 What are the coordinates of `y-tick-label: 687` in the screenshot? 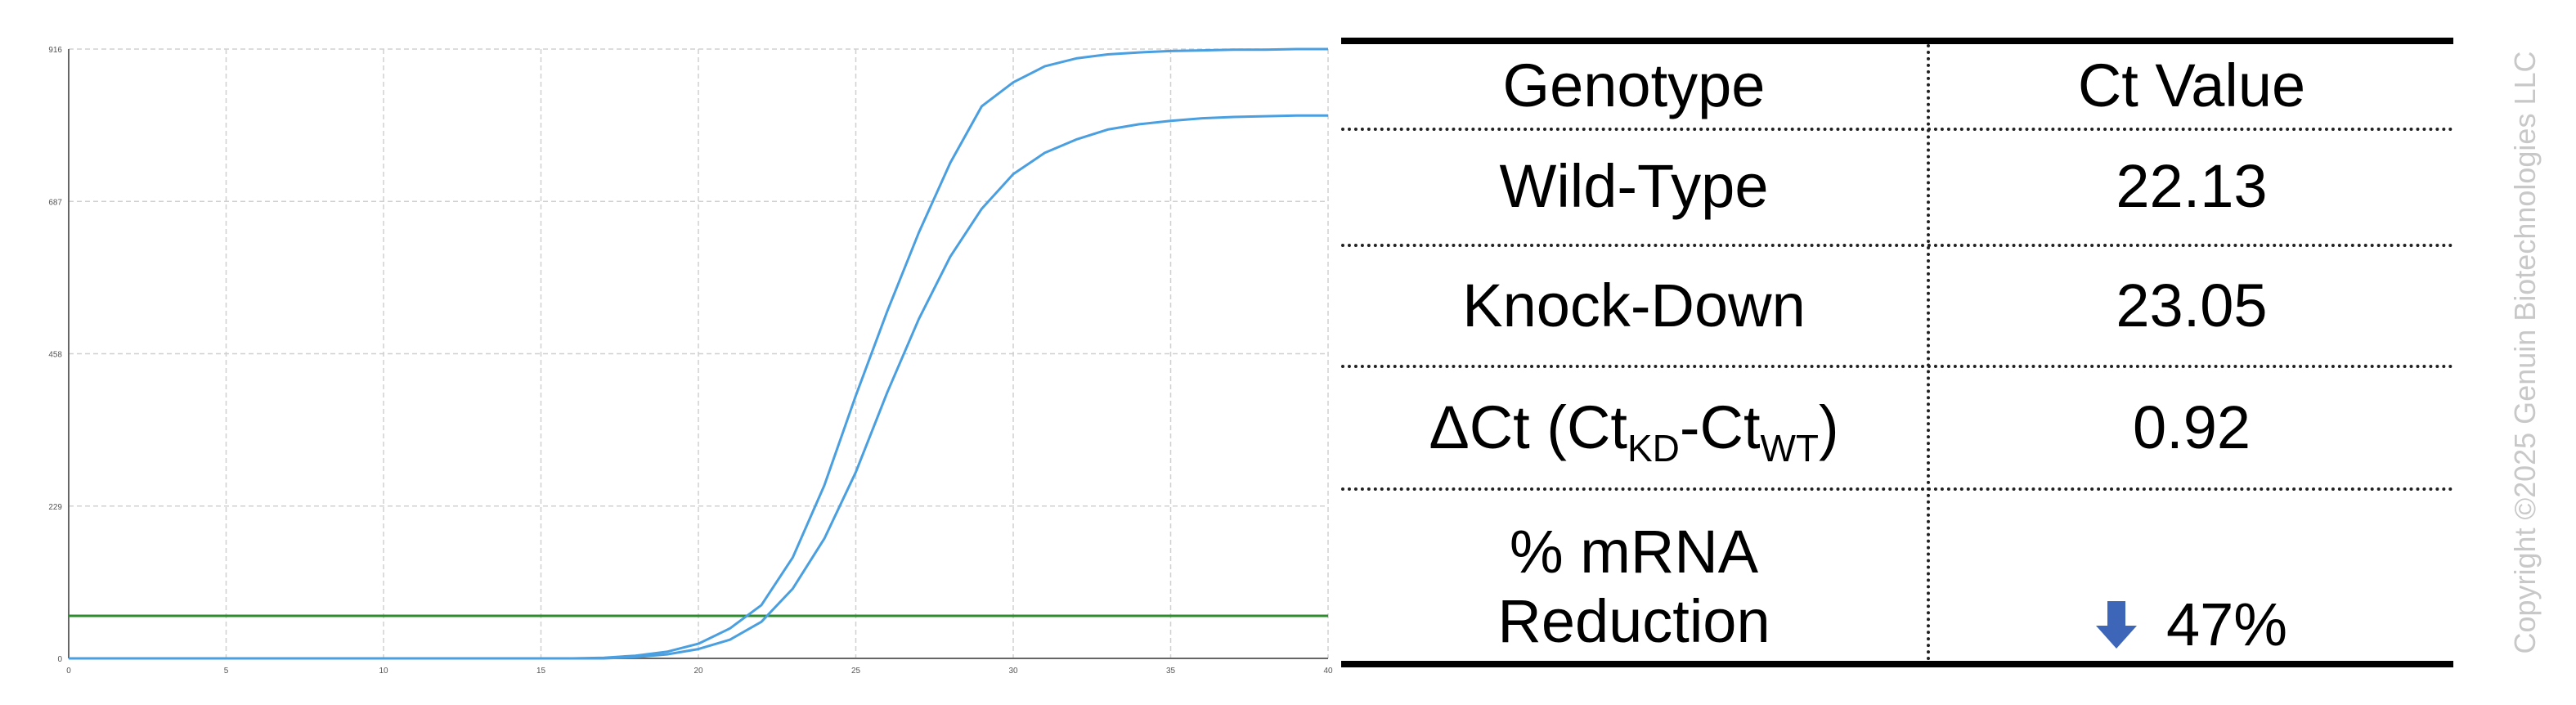 It's located at (55, 202).